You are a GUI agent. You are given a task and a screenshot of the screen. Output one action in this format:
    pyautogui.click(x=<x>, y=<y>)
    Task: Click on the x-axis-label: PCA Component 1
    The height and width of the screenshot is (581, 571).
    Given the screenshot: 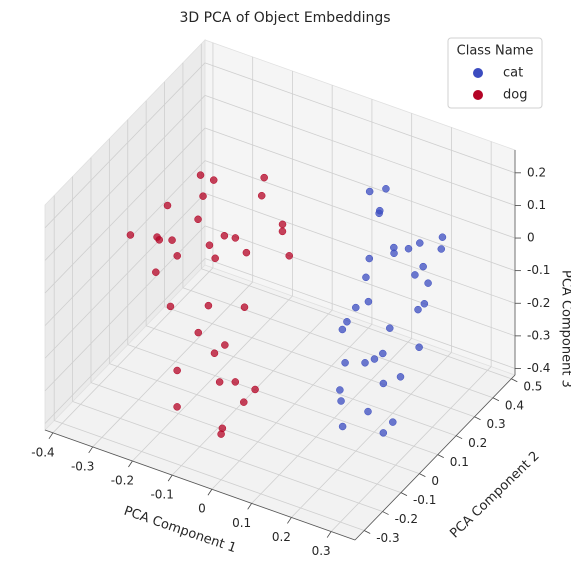 What is the action you would take?
    pyautogui.click(x=180, y=530)
    